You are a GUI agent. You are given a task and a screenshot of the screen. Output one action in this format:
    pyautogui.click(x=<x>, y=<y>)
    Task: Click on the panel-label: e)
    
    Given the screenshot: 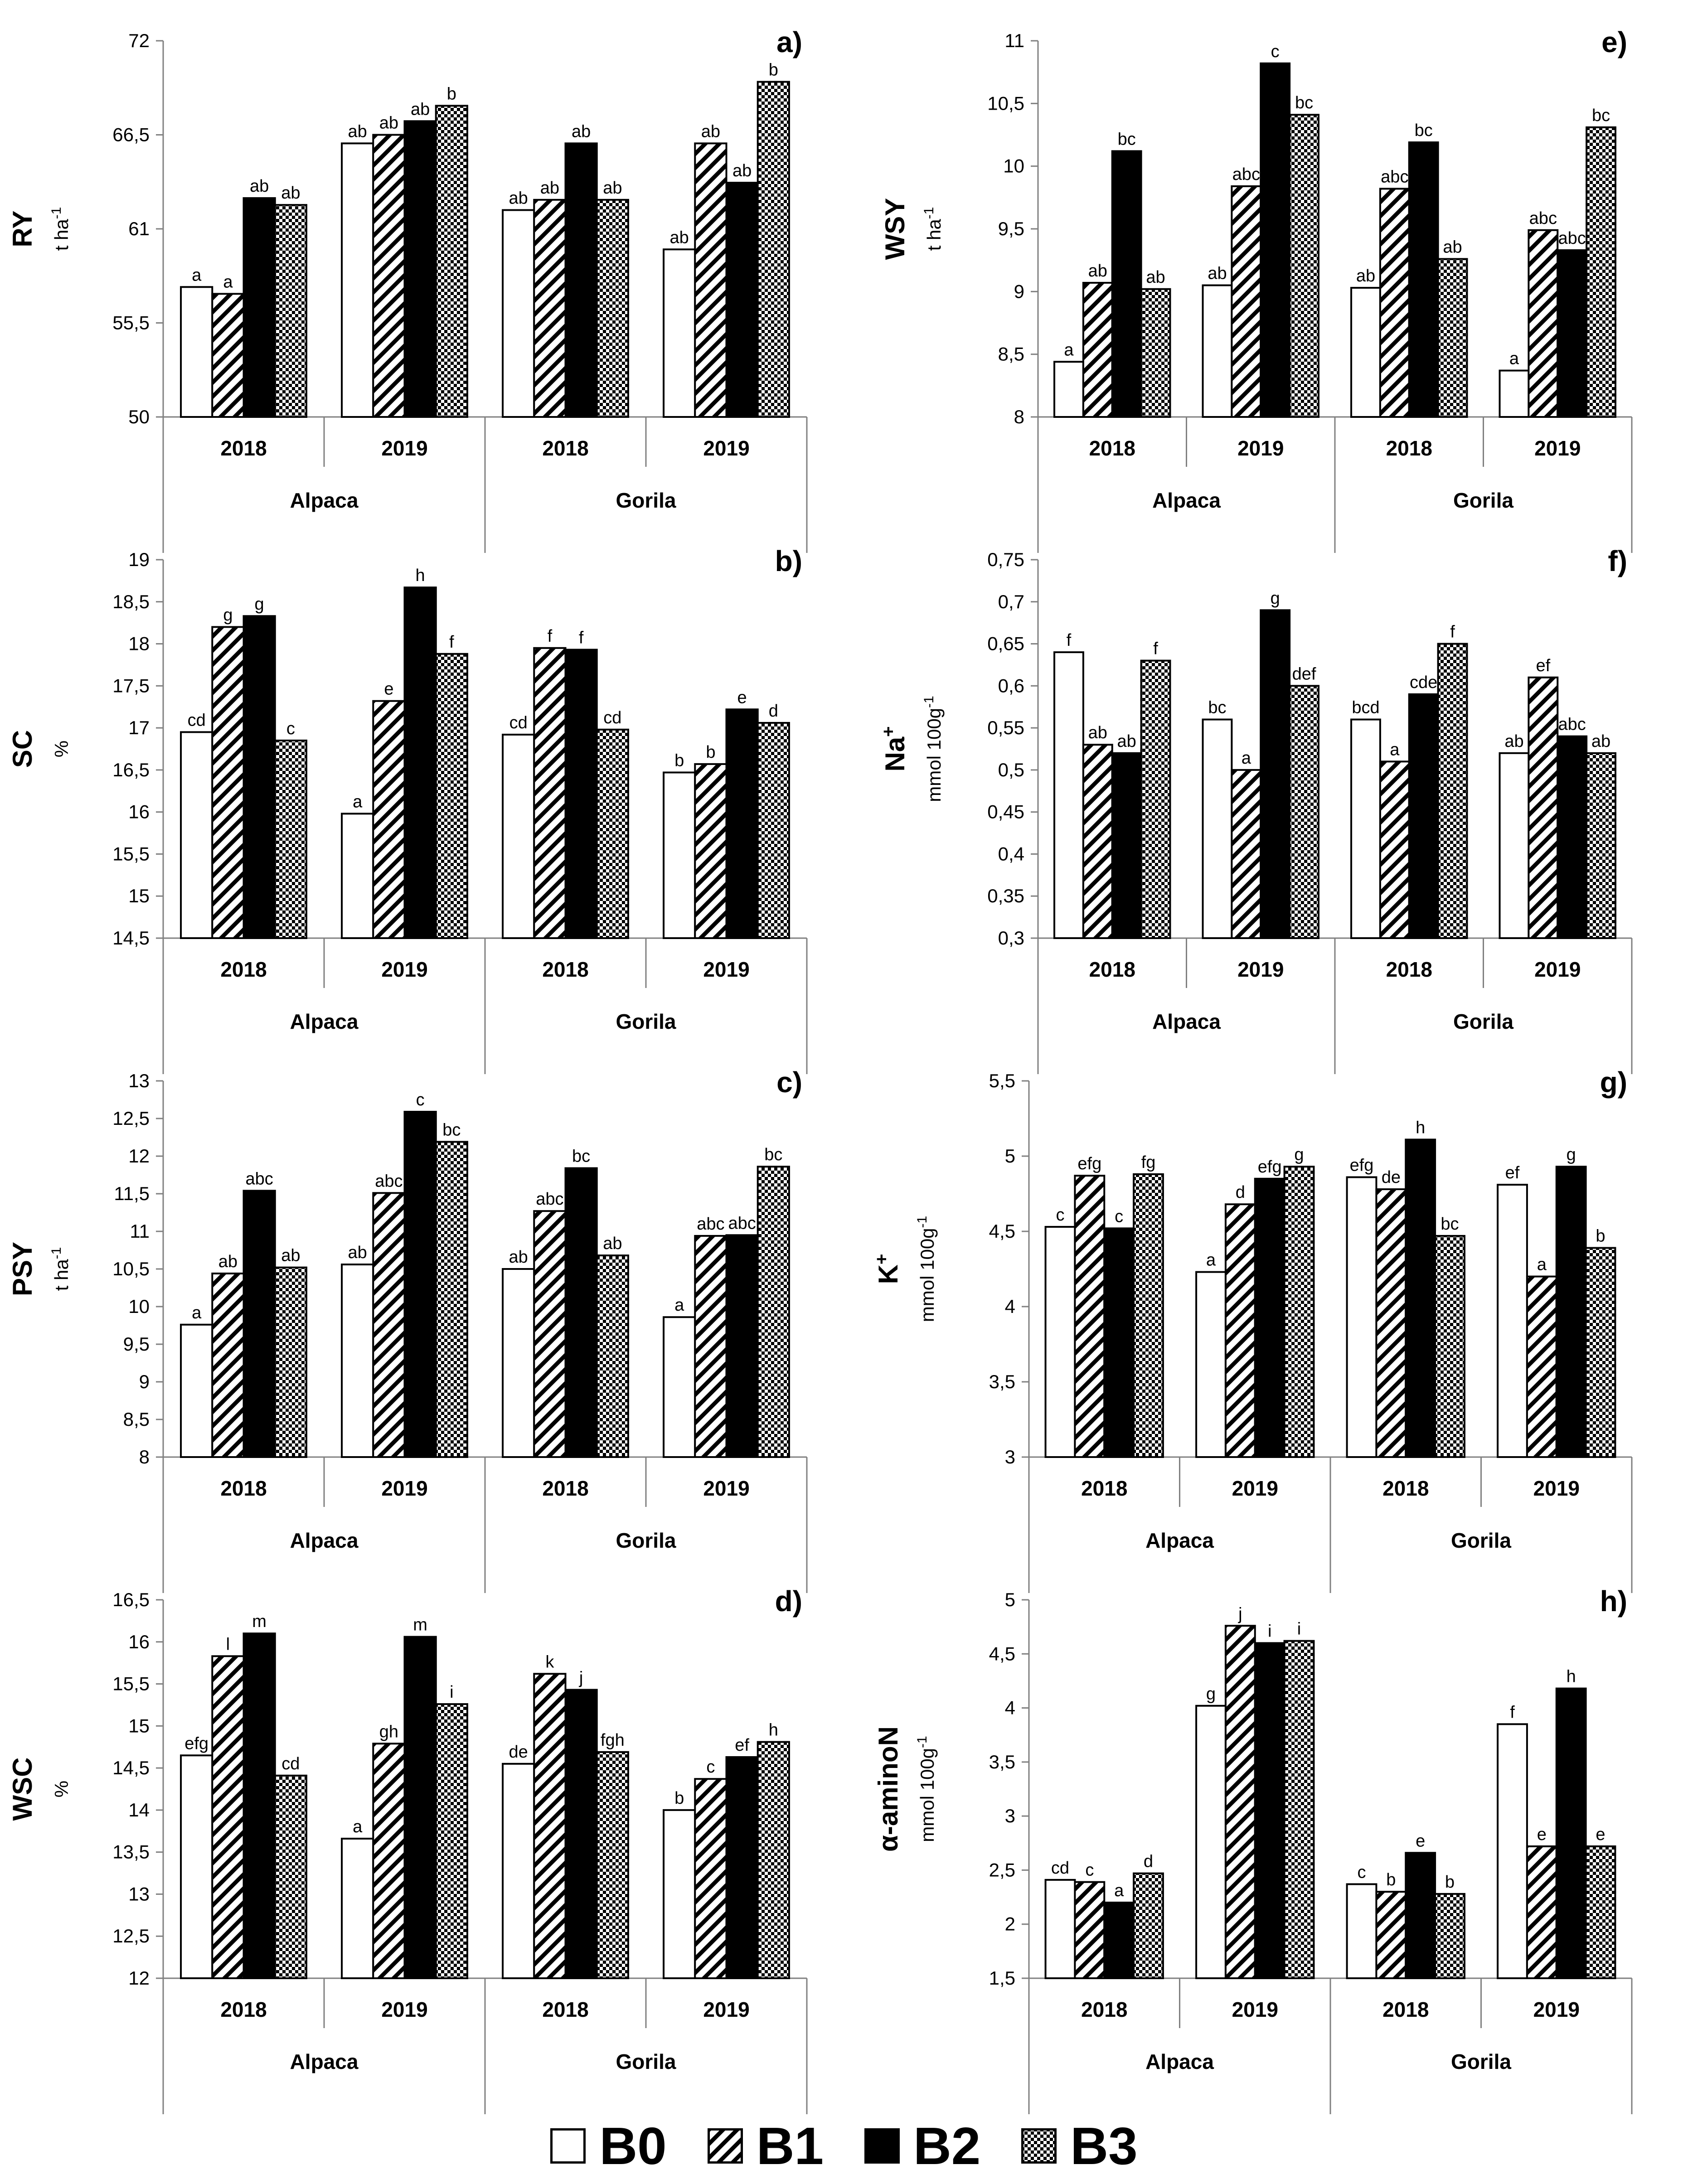 What is the action you would take?
    pyautogui.click(x=1614, y=42)
    